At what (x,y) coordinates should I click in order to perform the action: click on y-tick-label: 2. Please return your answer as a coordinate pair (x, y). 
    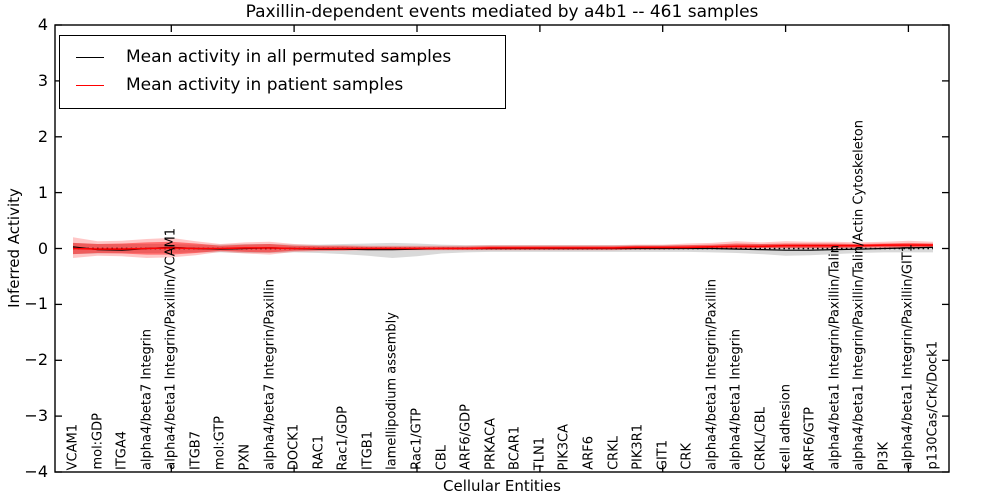
    Looking at the image, I should click on (42, 136).